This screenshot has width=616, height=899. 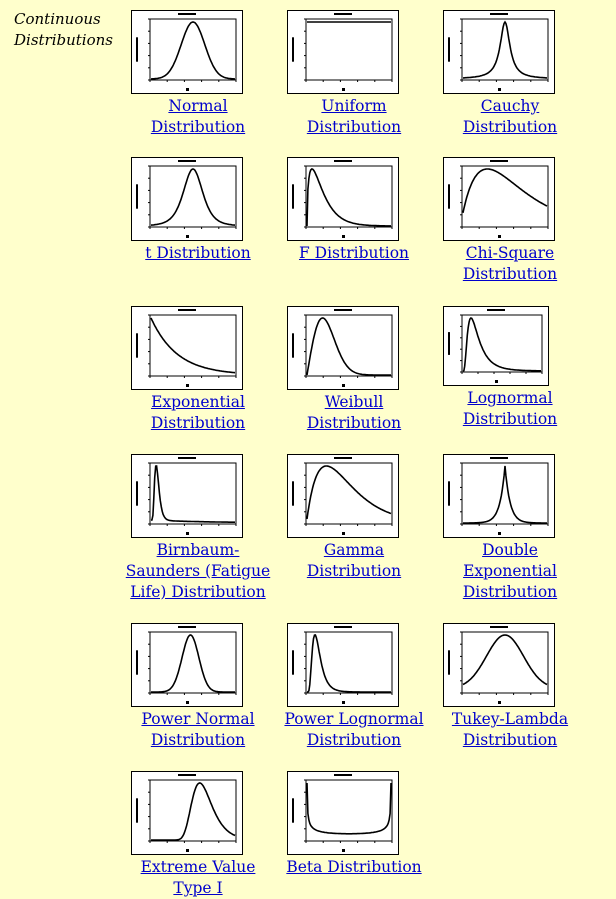 I want to click on link-beta-distribution: Beta Distribution, so click(x=354, y=867).